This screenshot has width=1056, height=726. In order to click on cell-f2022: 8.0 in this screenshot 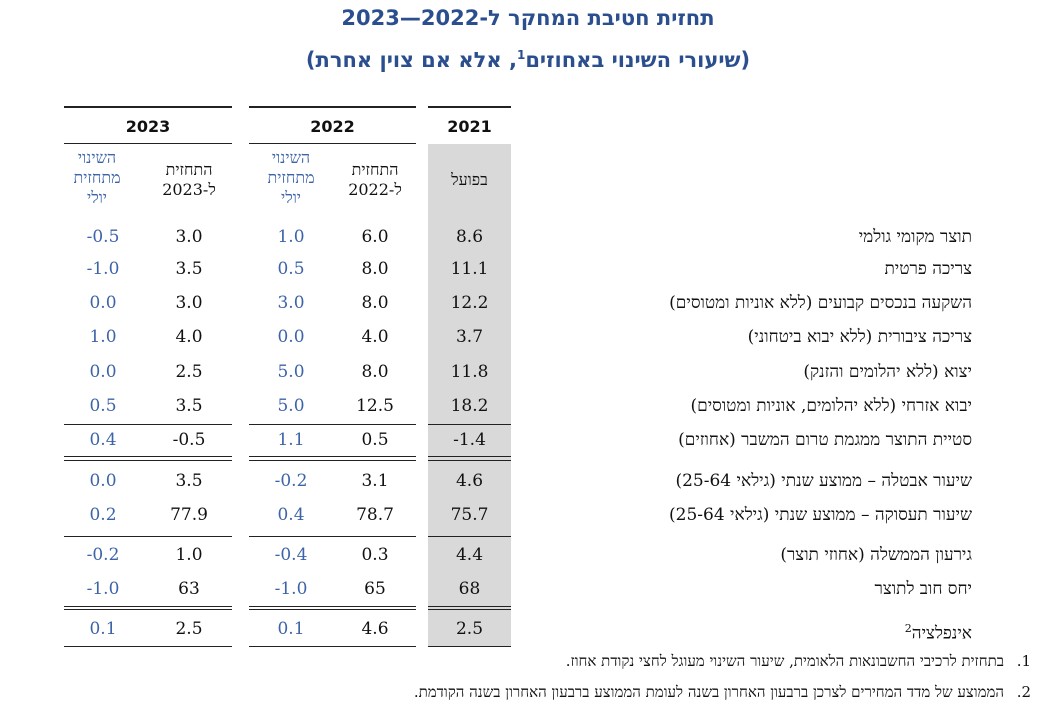, I will do `click(375, 269)`.